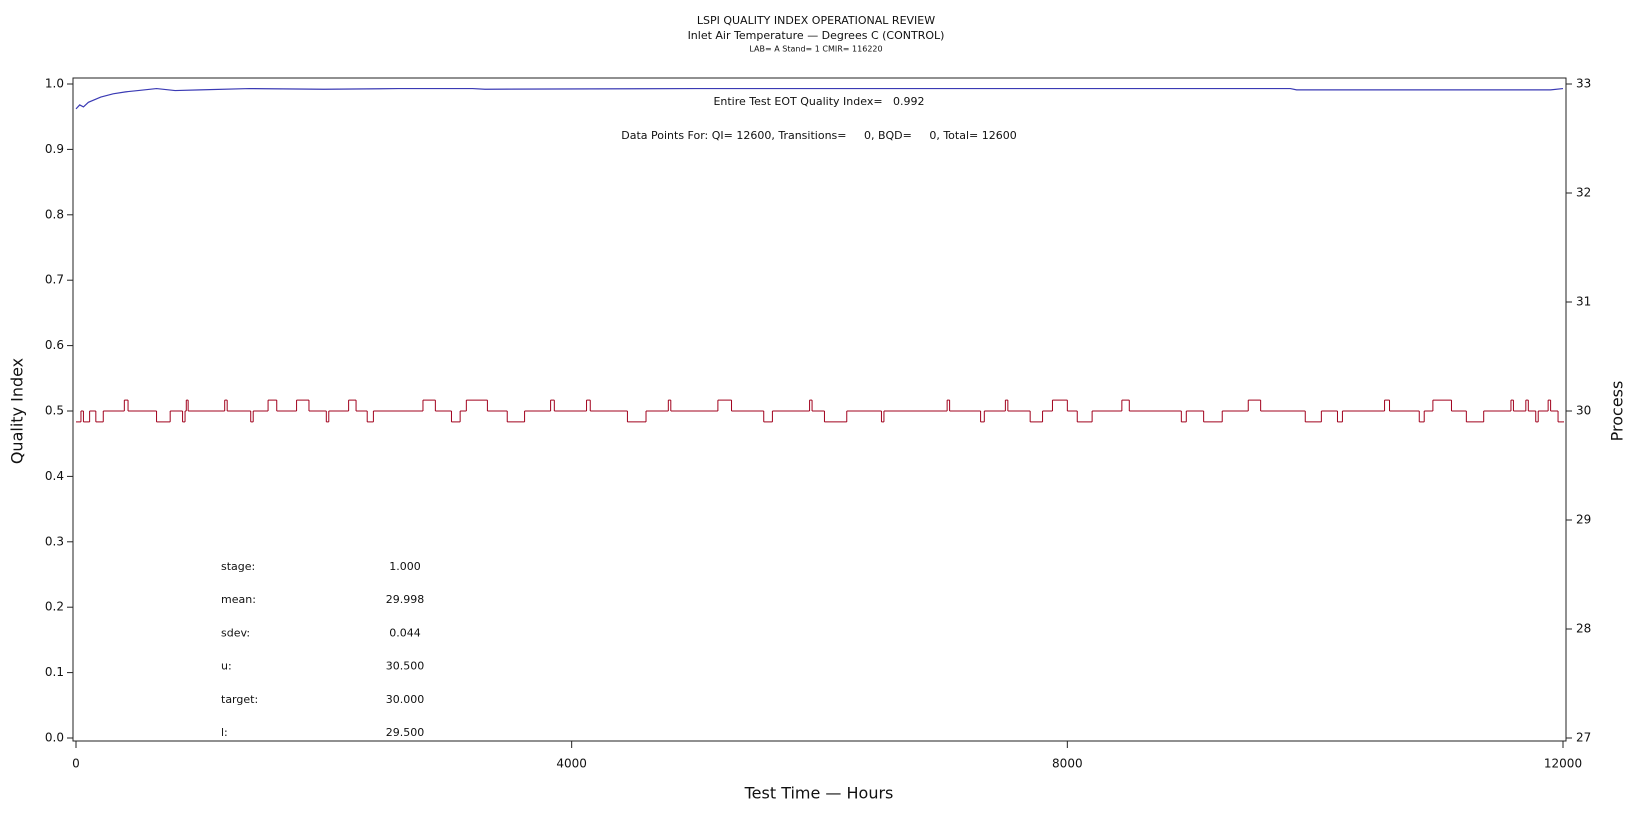 The image size is (1632, 819). I want to click on y2-tick-label: 30, so click(1583, 411).